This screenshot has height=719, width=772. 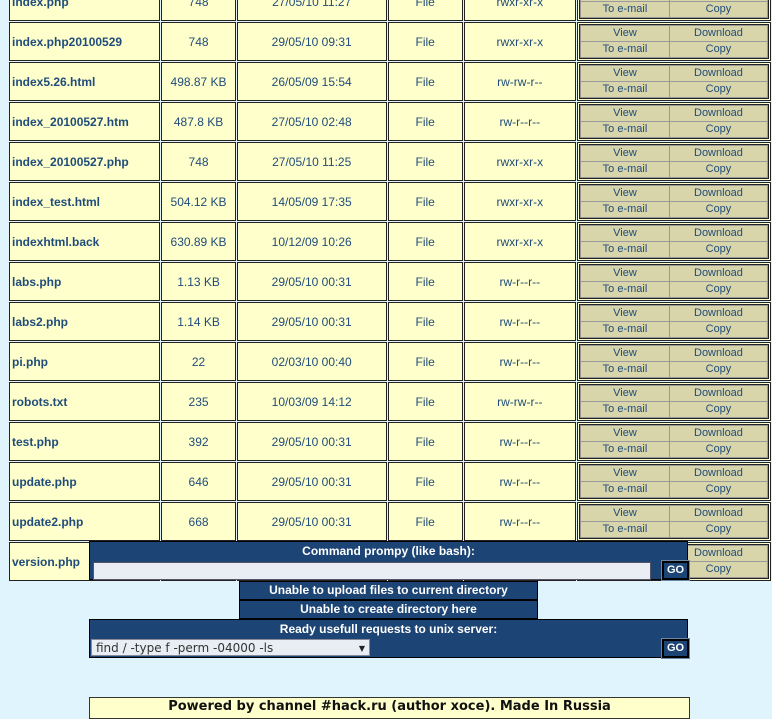 What do you see at coordinates (519, 481) in the screenshot?
I see `file-permissions: rw-r--r--` at bounding box center [519, 481].